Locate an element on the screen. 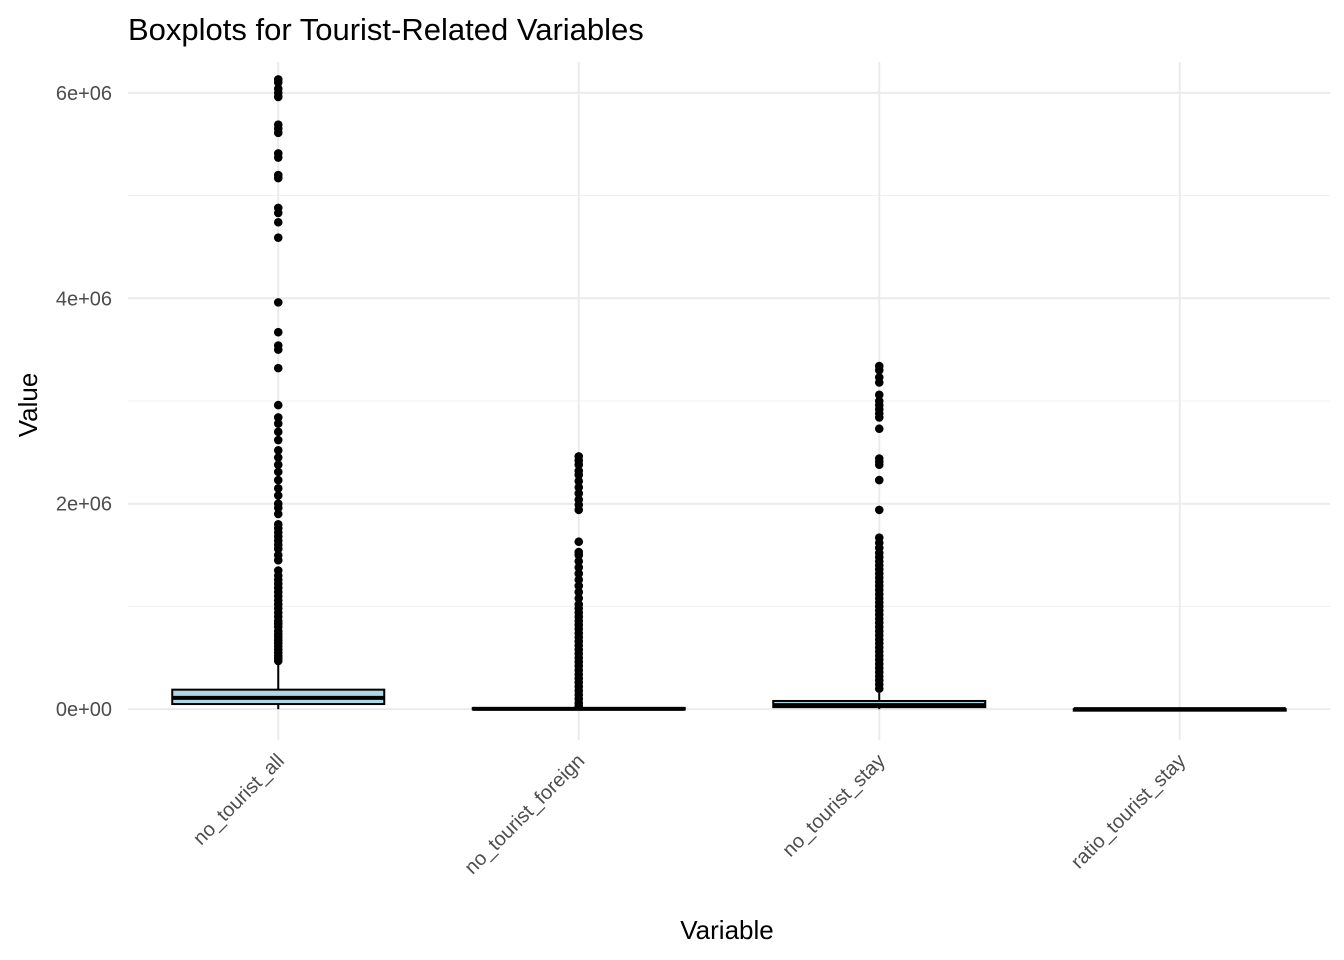  x-tick-label-no_tourist_foreign: no_tourist_foreign is located at coordinates (525, 814).